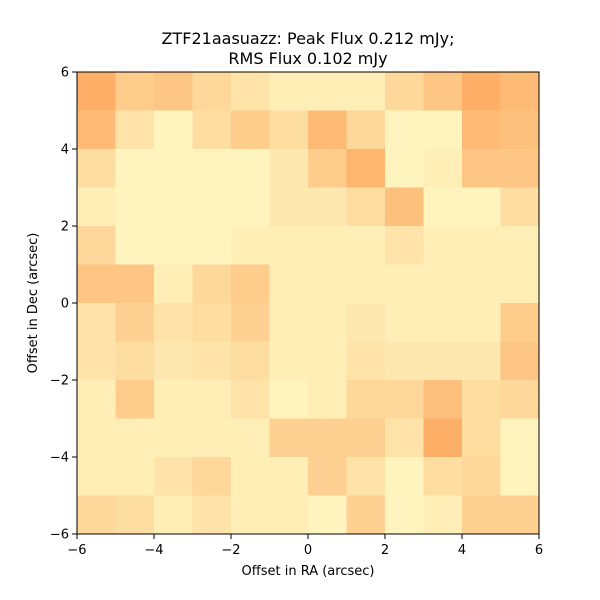  What do you see at coordinates (65, 150) in the screenshot?
I see `y-tick-label: 4` at bounding box center [65, 150].